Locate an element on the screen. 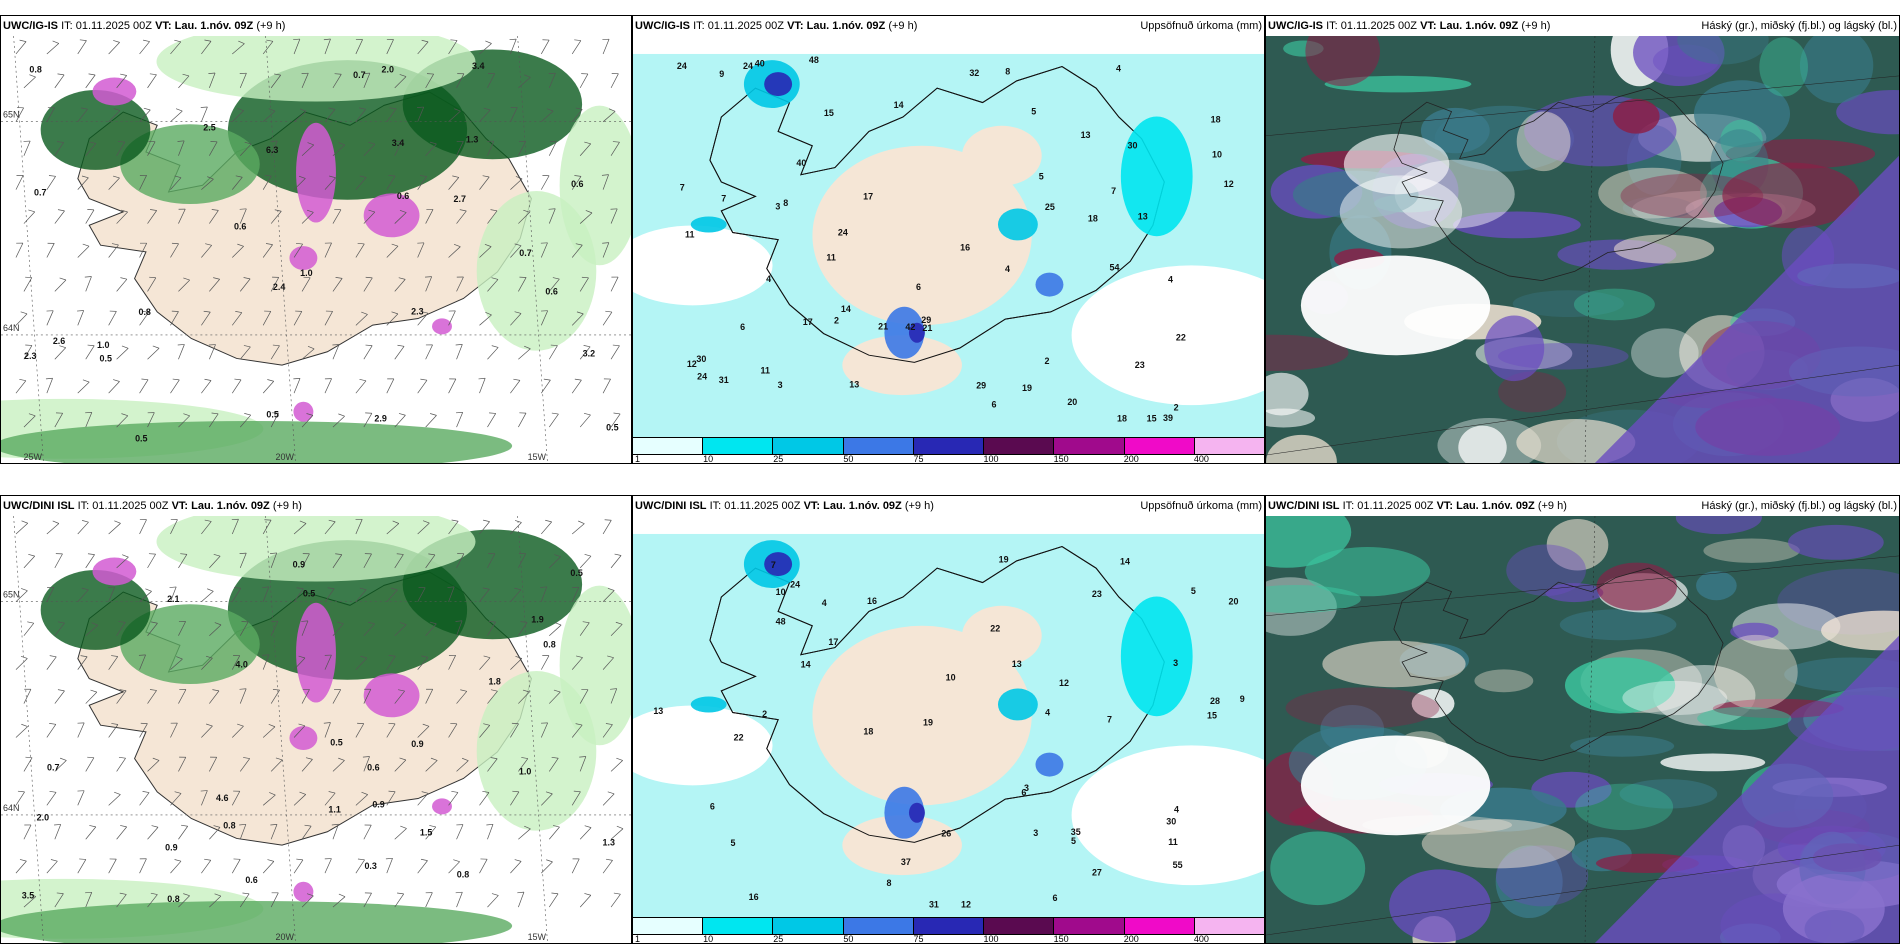 This screenshot has width=1900, height=950. precip-value: 14 is located at coordinates (846, 309).